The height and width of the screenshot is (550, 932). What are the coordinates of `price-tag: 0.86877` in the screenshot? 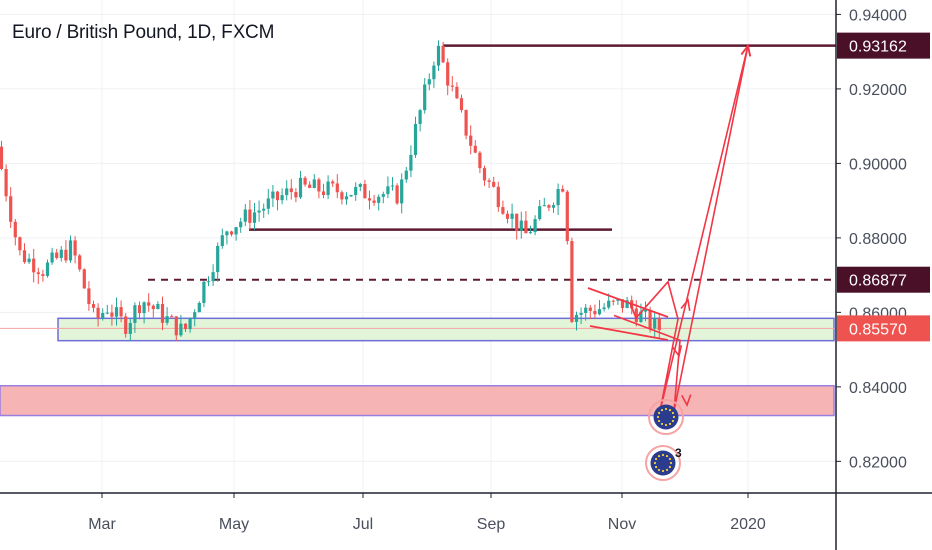 It's located at (883, 279).